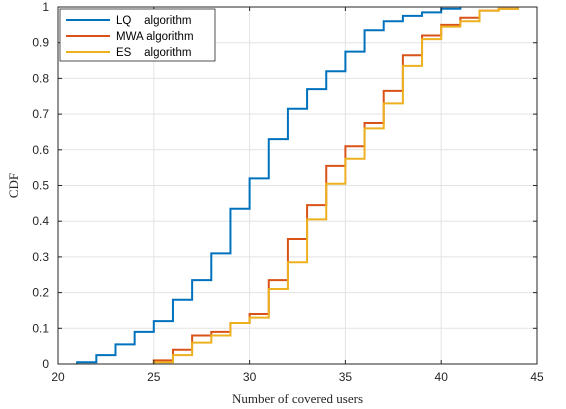 The height and width of the screenshot is (409, 566). I want to click on y-tick-label: 0.1, so click(40, 328).